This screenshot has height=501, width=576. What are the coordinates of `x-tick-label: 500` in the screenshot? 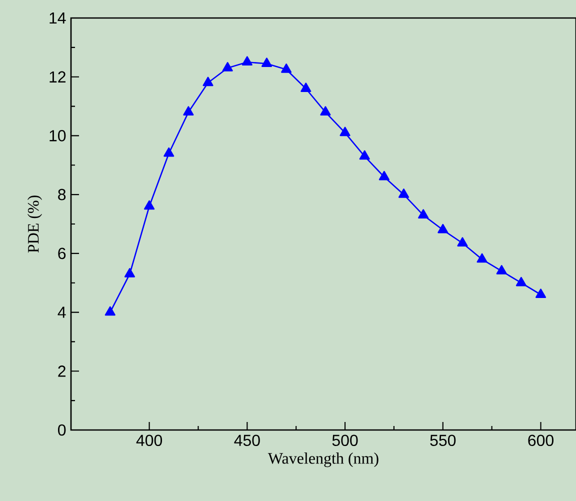 It's located at (345, 440).